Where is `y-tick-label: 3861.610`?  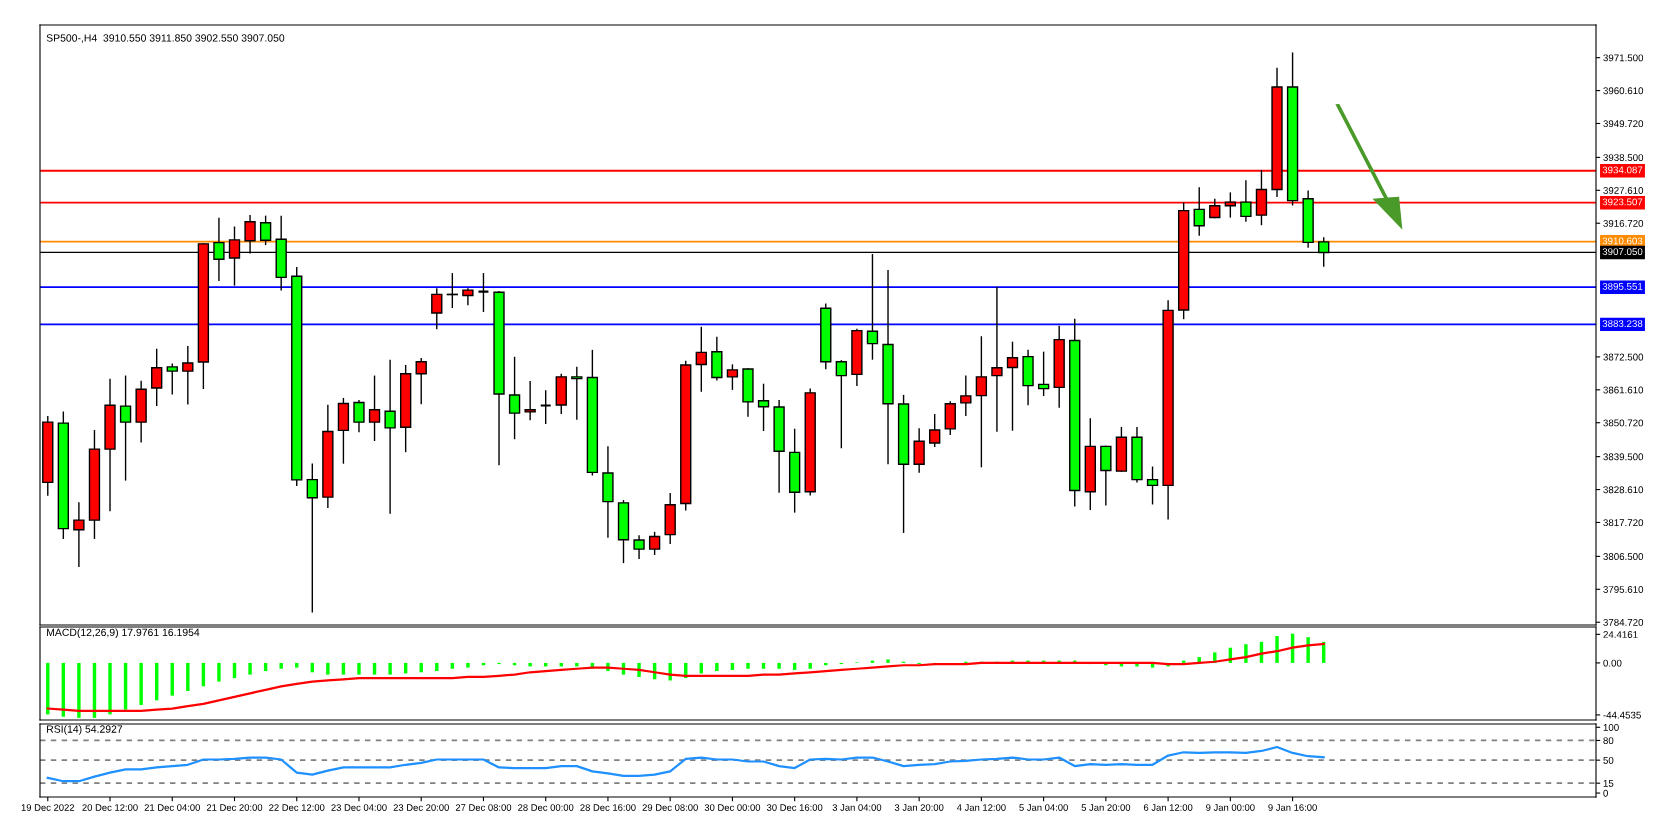 y-tick-label: 3861.610 is located at coordinates (1623, 390).